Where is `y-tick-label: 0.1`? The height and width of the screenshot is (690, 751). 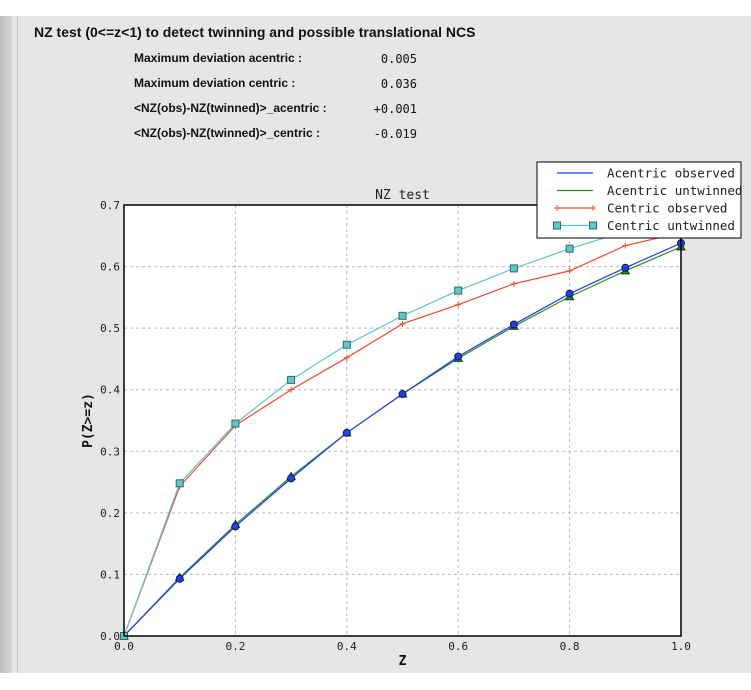 y-tick-label: 0.1 is located at coordinates (110, 574).